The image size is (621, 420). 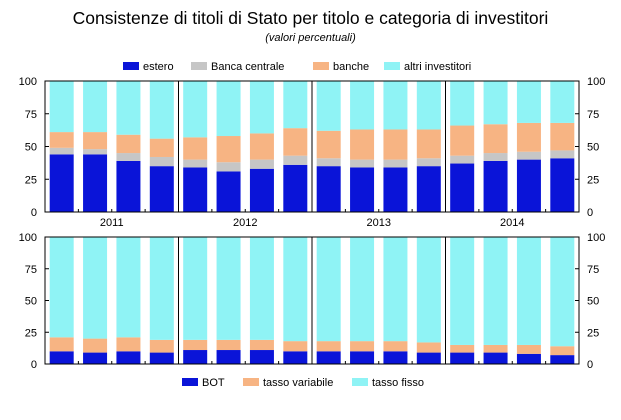 I want to click on bottom-ytick-left-label: 25, so click(x=31, y=333).